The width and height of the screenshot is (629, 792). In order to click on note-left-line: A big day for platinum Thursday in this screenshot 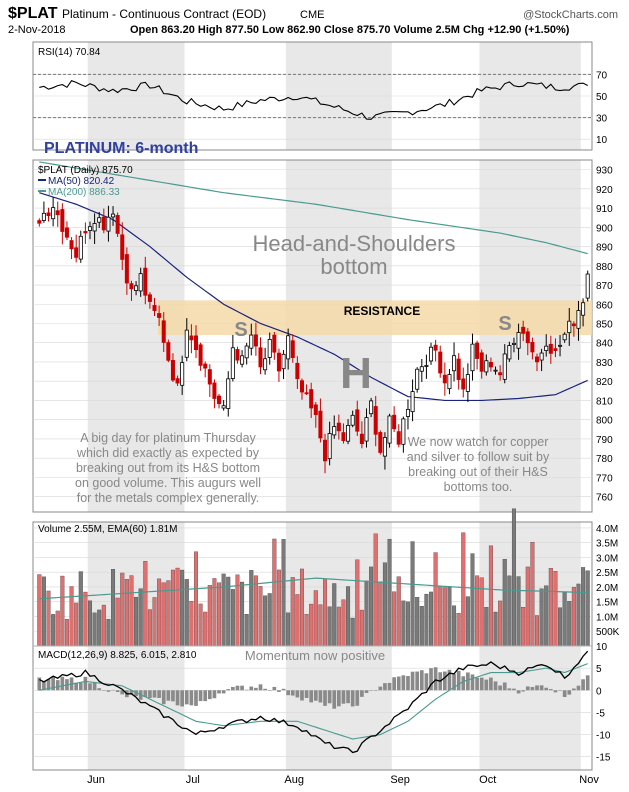, I will do `click(168, 438)`.